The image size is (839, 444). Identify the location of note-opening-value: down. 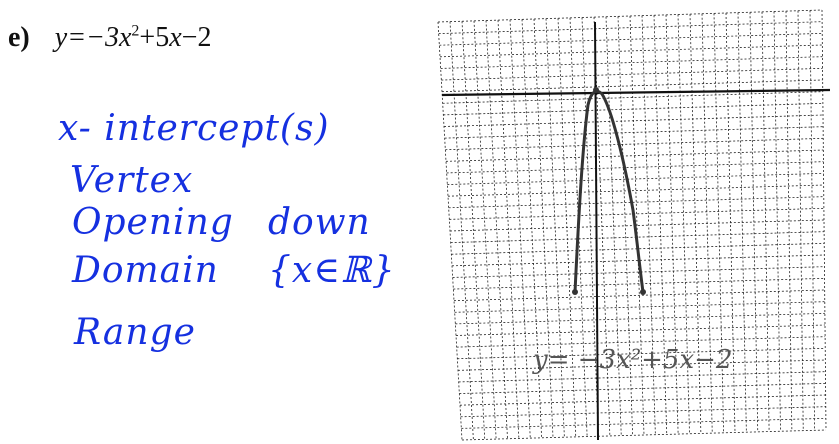
(319, 222).